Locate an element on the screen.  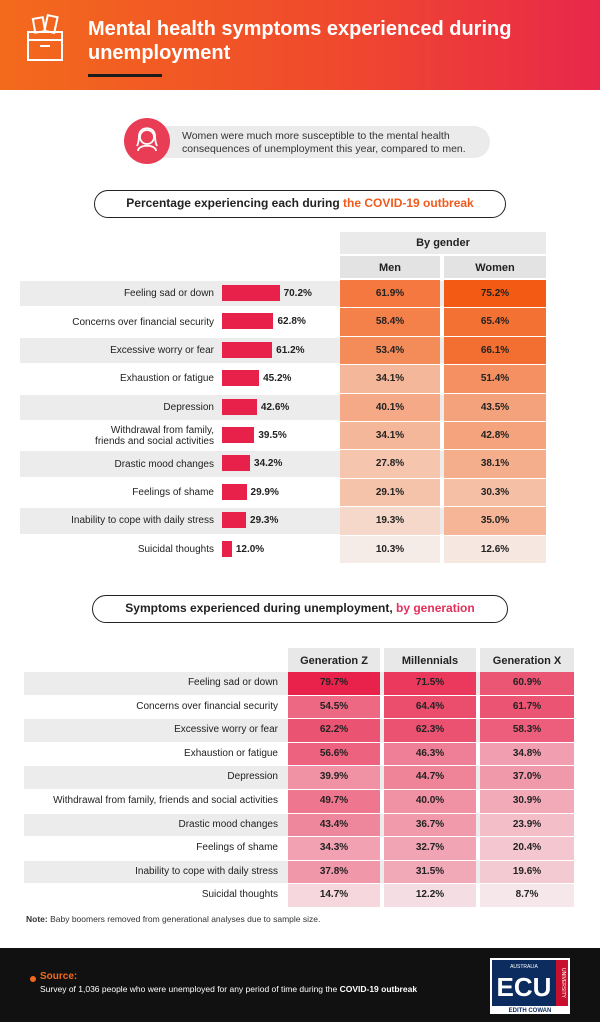
bar-value-label: 39.5% is located at coordinates (272, 435).